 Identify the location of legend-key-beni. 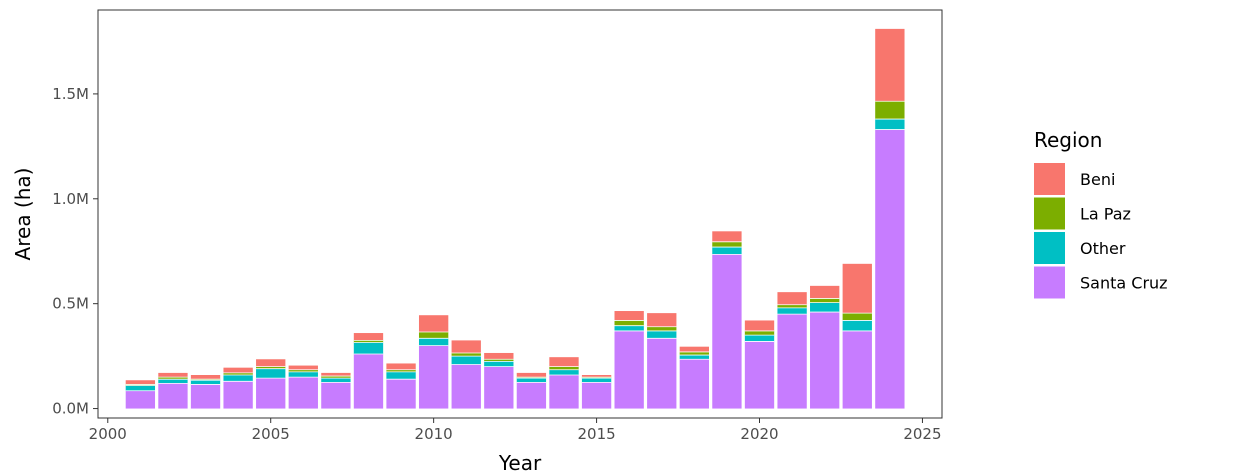
(1049, 179).